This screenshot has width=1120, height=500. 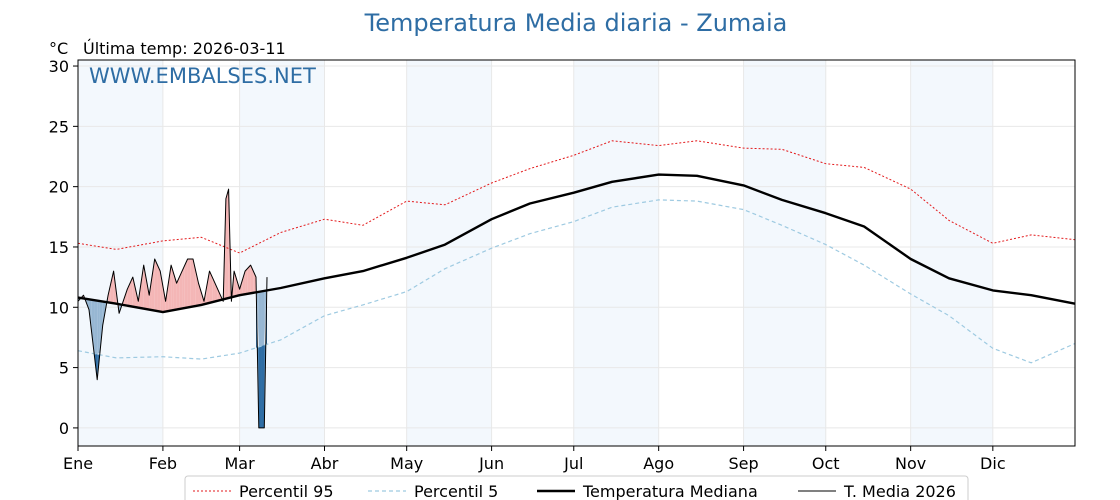 I want to click on chart-title: Temperatura Media diaria - Zumaia, so click(x=576, y=23).